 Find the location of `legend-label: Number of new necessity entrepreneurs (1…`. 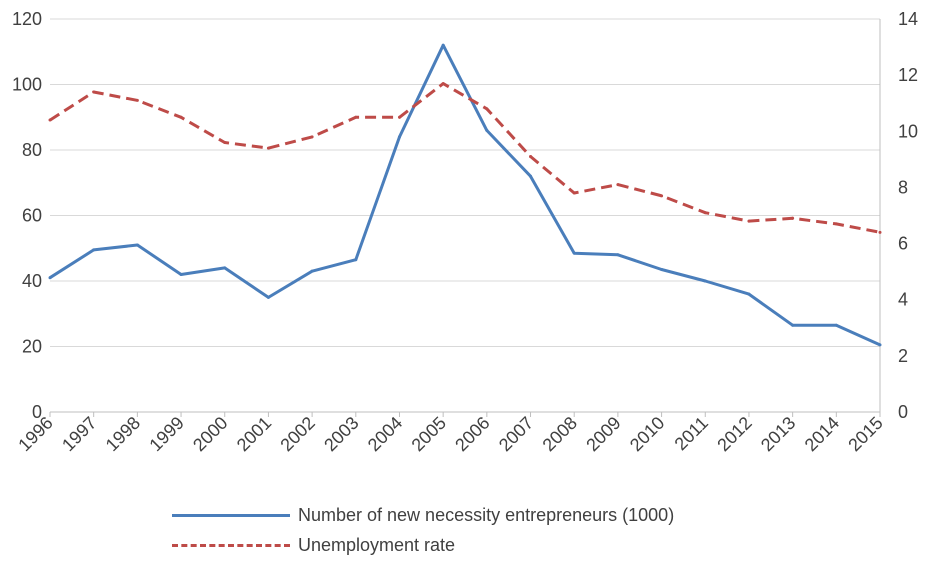

legend-label: Number of new necessity entrepreneurs (1… is located at coordinates (486, 514).